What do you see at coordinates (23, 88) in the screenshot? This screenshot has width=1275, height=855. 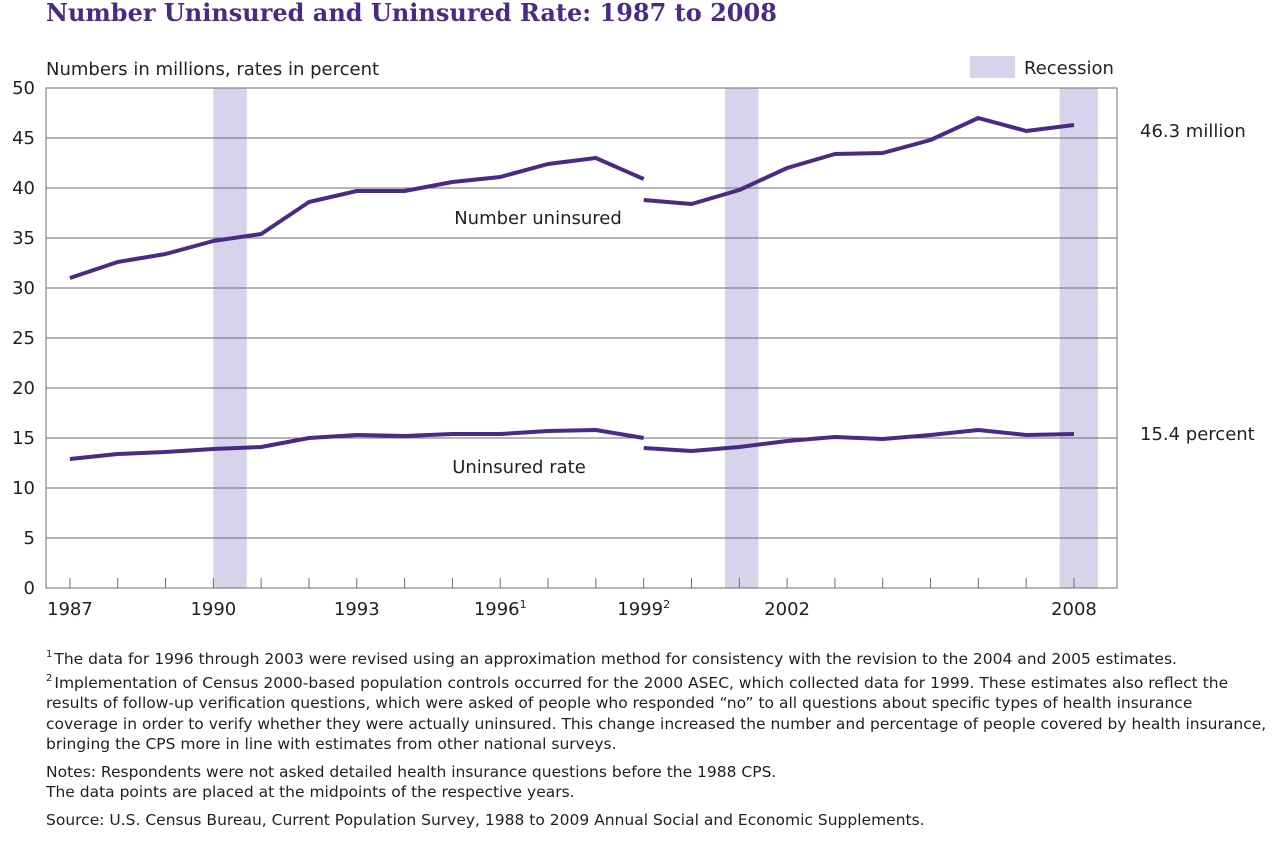 I see `y-tick-label-50: 50` at bounding box center [23, 88].